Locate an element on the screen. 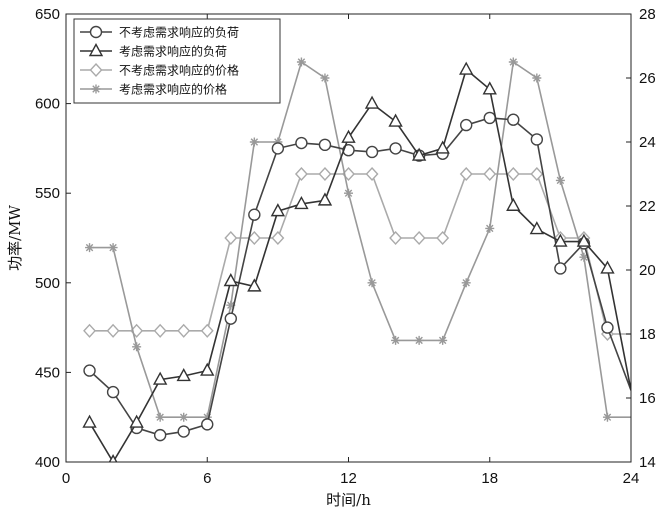 This screenshot has height=513, width=663. legend-label: 不考虑需求响应的负荷 is located at coordinates (179, 32).